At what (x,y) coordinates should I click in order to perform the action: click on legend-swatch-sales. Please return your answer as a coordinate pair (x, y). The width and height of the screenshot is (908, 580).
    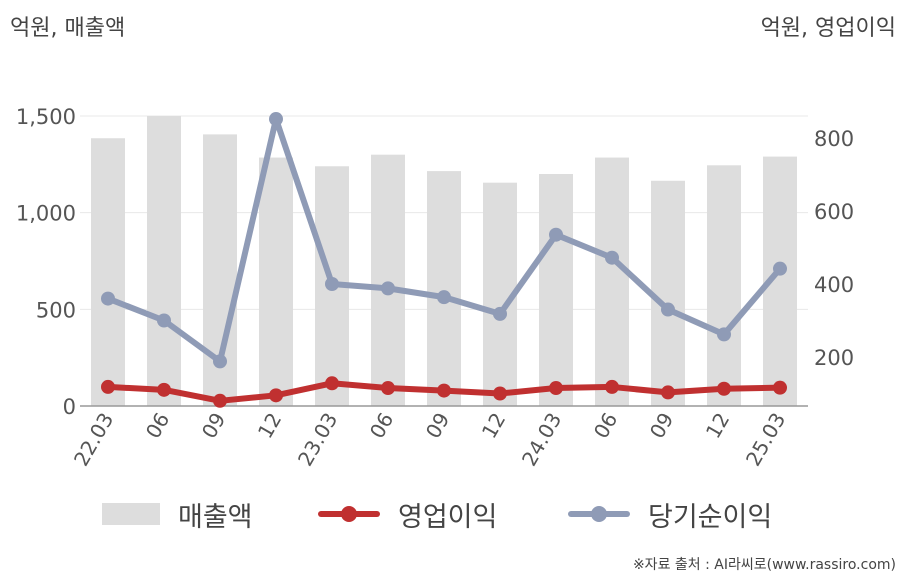
    Looking at the image, I should click on (131, 514).